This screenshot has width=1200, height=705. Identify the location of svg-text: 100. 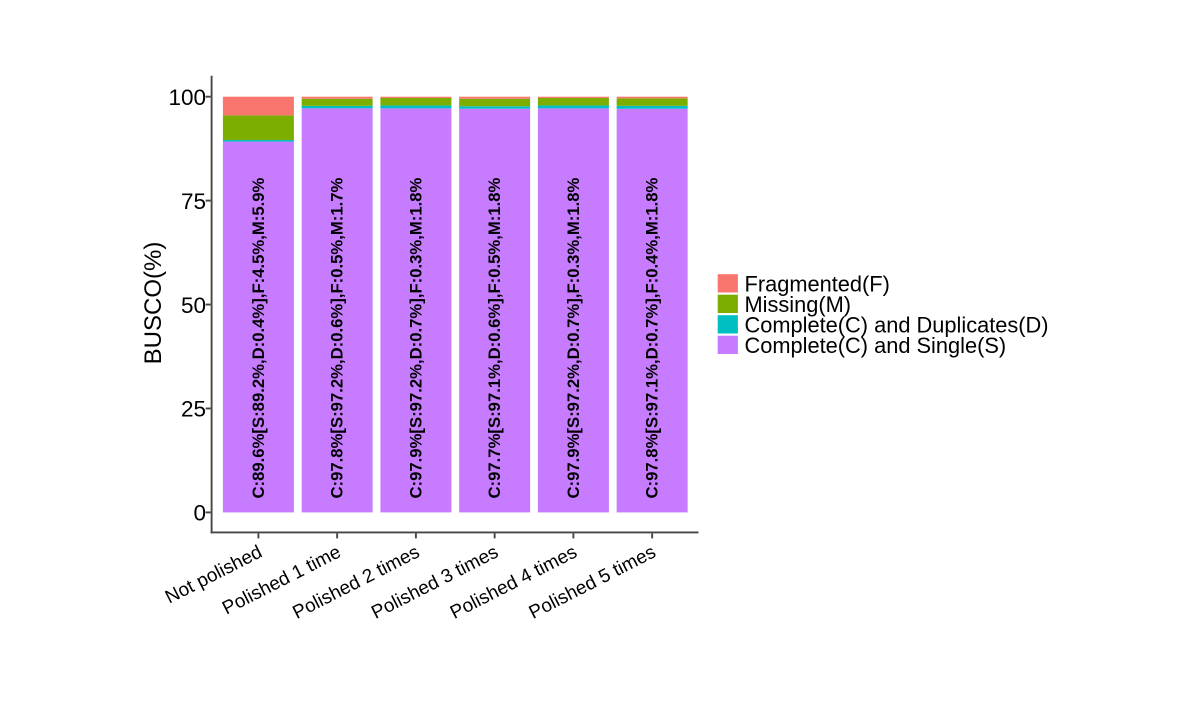
(187, 97).